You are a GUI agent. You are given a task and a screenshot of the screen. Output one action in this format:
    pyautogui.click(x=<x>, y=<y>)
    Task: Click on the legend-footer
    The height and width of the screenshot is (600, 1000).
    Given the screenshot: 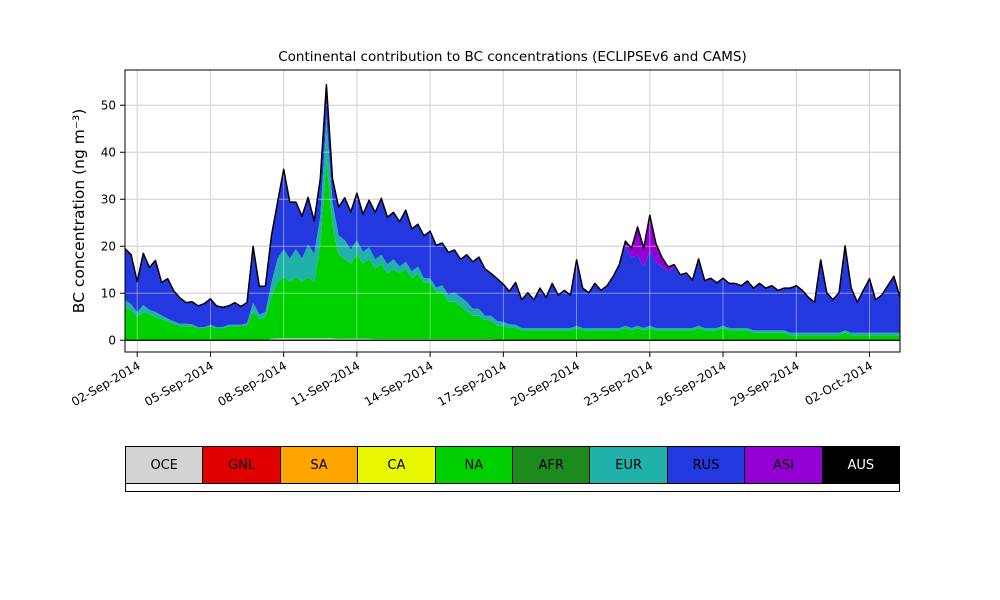 What is the action you would take?
    pyautogui.click(x=512, y=487)
    